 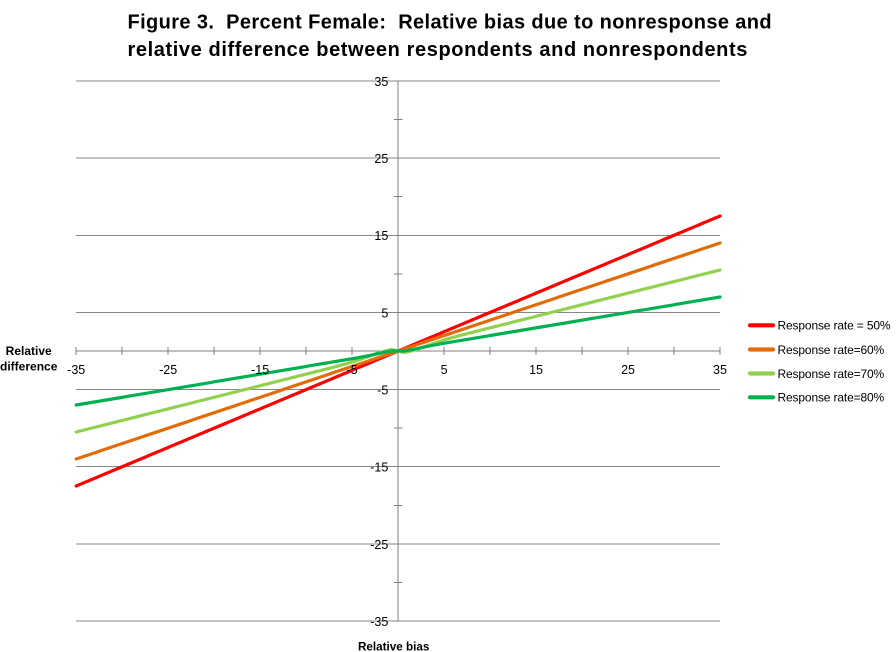 What do you see at coordinates (29, 367) in the screenshot?
I see `svg-text: difference` at bounding box center [29, 367].